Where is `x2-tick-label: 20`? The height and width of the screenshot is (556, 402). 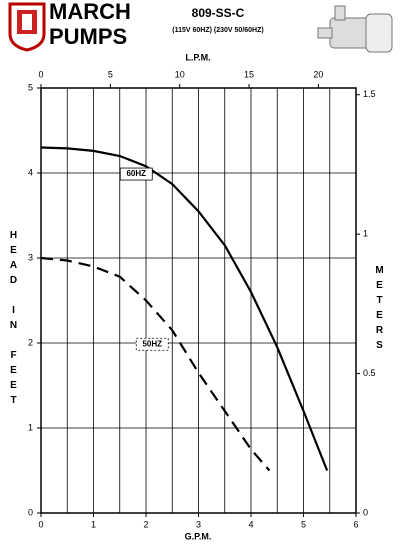
x2-tick-label: 20 is located at coordinates (318, 74).